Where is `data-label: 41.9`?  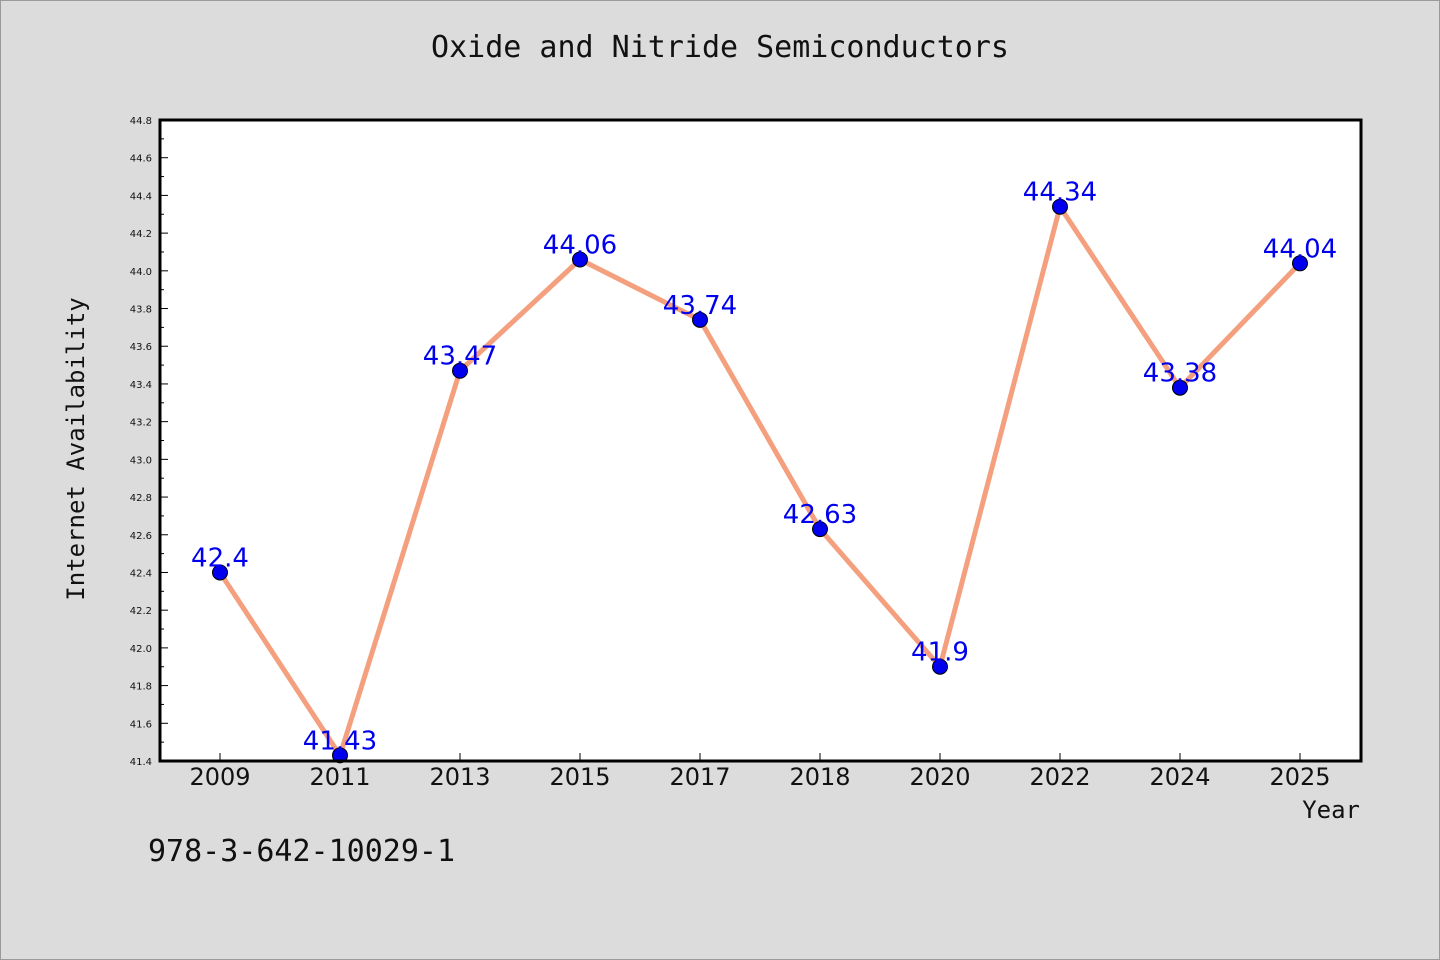 data-label: 41.9 is located at coordinates (940, 653).